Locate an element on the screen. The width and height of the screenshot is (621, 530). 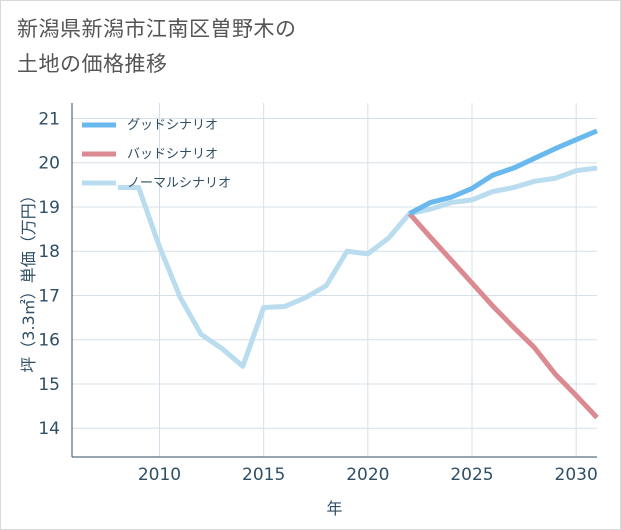
y-tick-label: 14 is located at coordinates (49, 429).